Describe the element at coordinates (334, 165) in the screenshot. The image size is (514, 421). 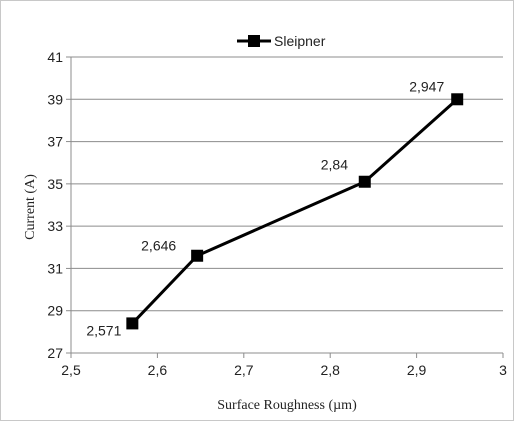
I see `data-label: 2,84` at that location.